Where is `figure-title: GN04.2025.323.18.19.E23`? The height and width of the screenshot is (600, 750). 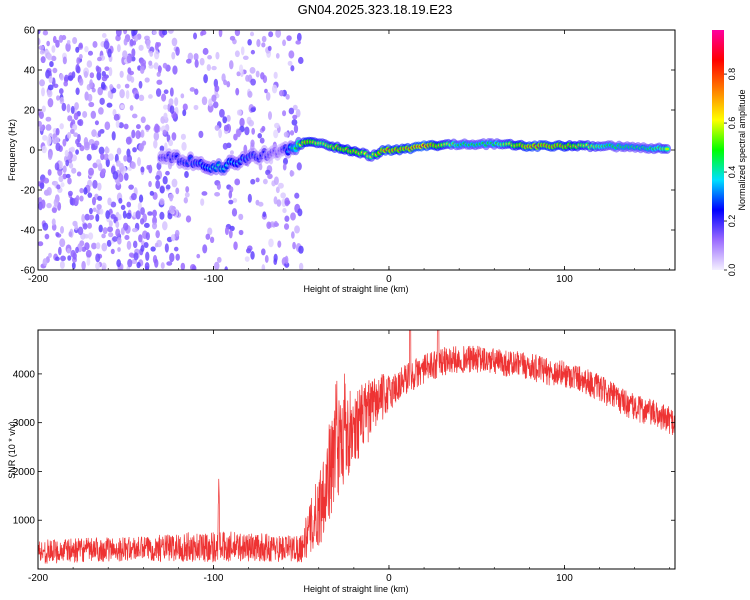
figure-title: GN04.2025.323.18.19.E23 is located at coordinates (375, 9).